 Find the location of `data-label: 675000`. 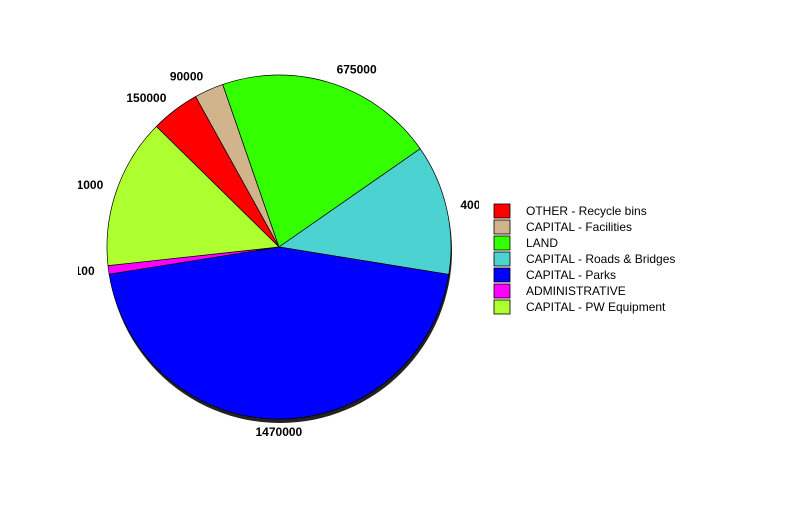

data-label: 675000 is located at coordinates (357, 69).